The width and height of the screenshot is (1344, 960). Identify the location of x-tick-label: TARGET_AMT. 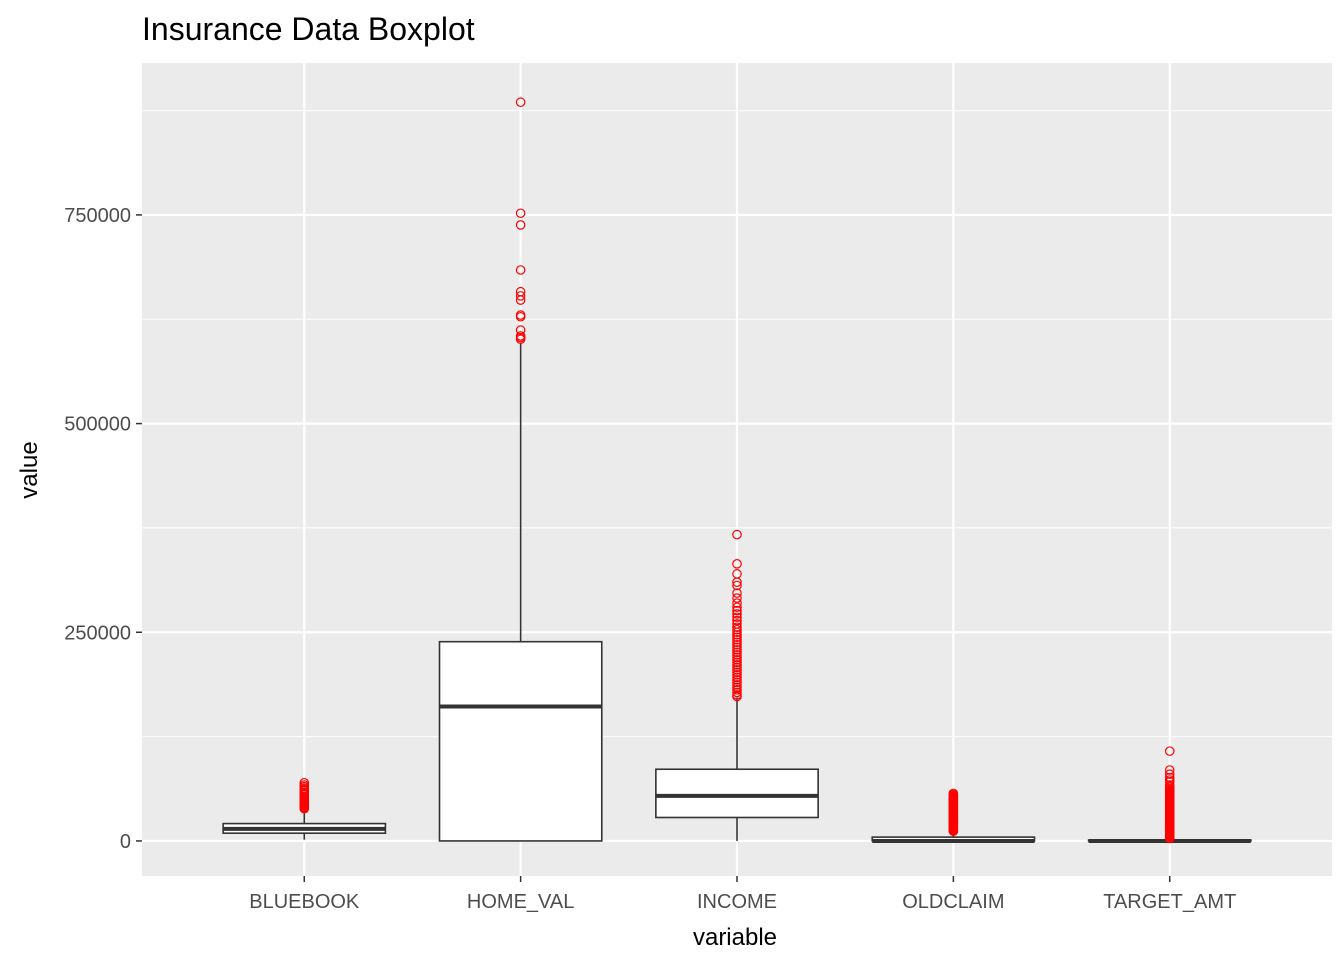
(1169, 902).